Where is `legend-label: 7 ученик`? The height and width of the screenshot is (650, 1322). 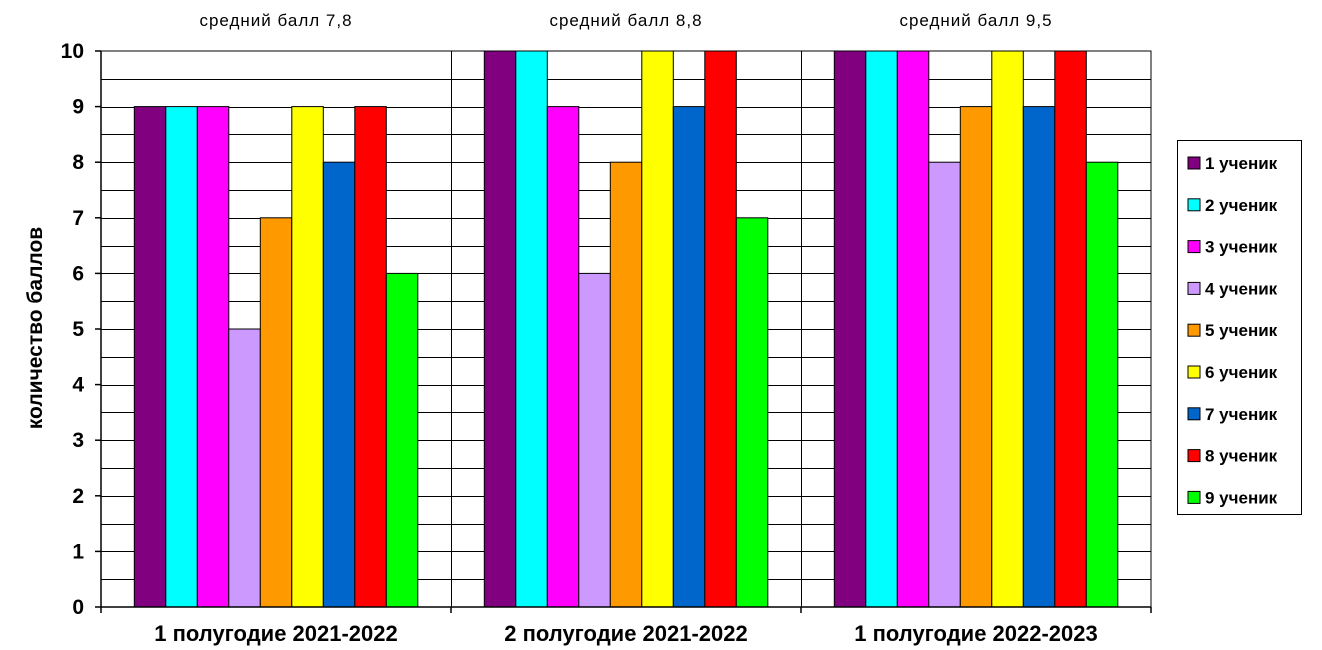
legend-label: 7 ученик is located at coordinates (1241, 414).